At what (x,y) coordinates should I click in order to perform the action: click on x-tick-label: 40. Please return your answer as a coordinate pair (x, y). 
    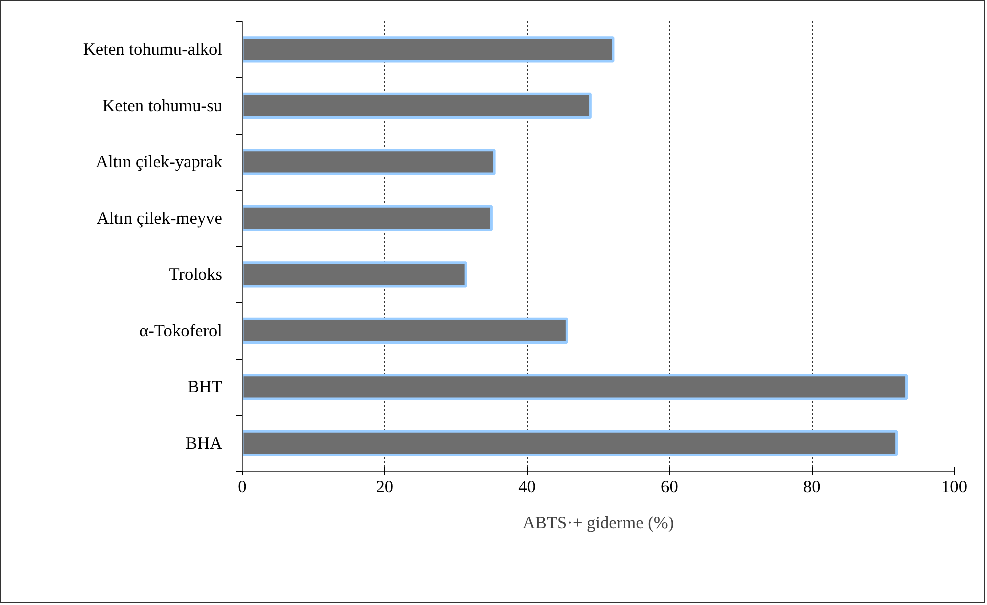
    Looking at the image, I should click on (527, 487).